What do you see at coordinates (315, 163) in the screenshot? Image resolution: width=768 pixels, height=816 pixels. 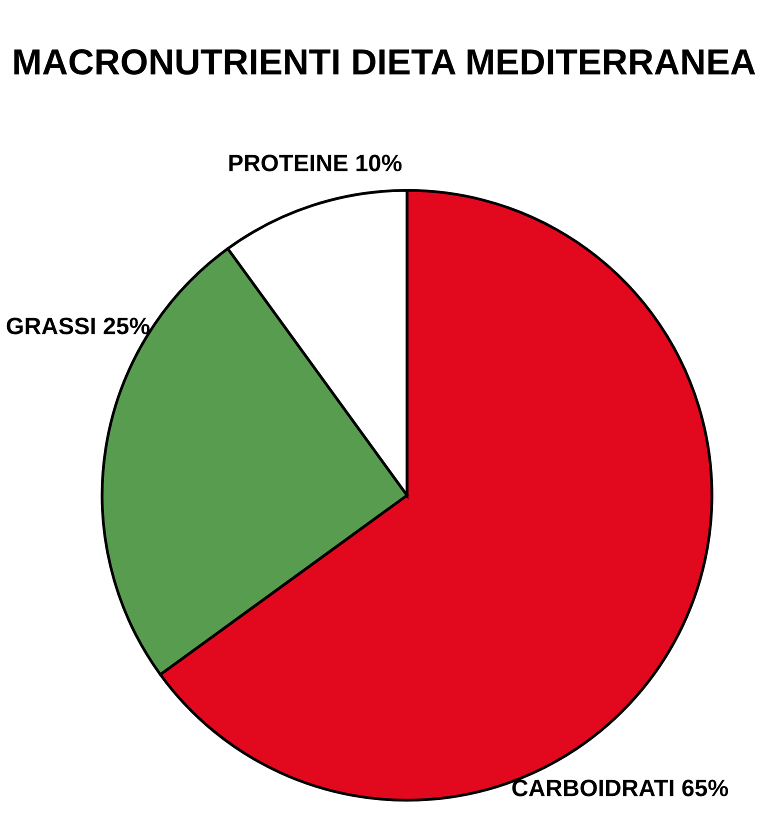 I see `slice-label: PROTEINE 10%` at bounding box center [315, 163].